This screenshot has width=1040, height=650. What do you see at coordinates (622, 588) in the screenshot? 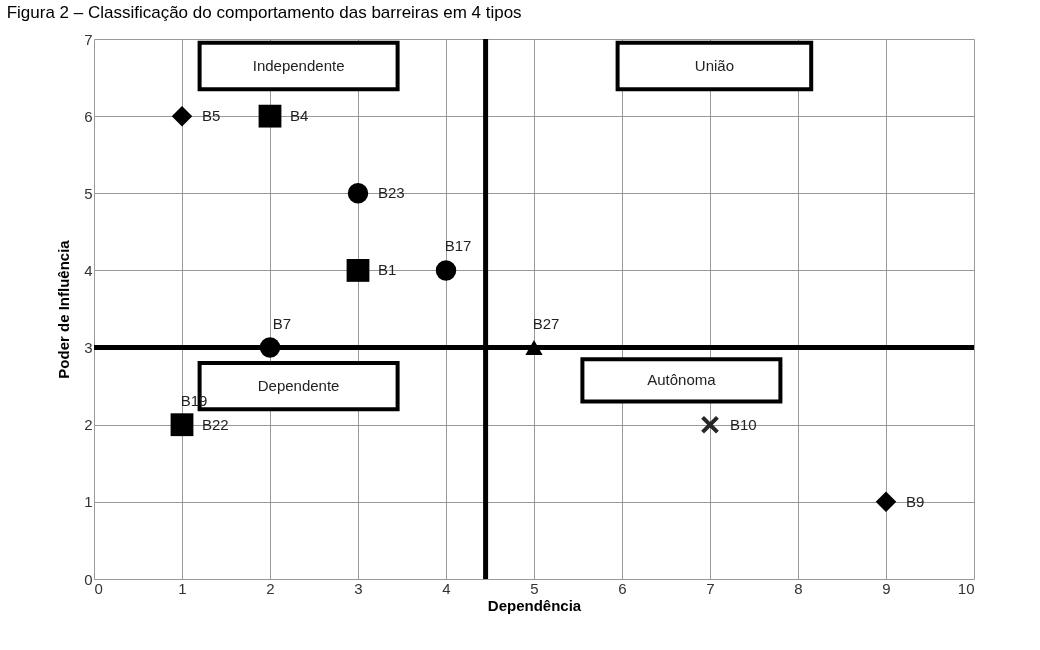
I see `x-tick-label: 6` at bounding box center [622, 588].